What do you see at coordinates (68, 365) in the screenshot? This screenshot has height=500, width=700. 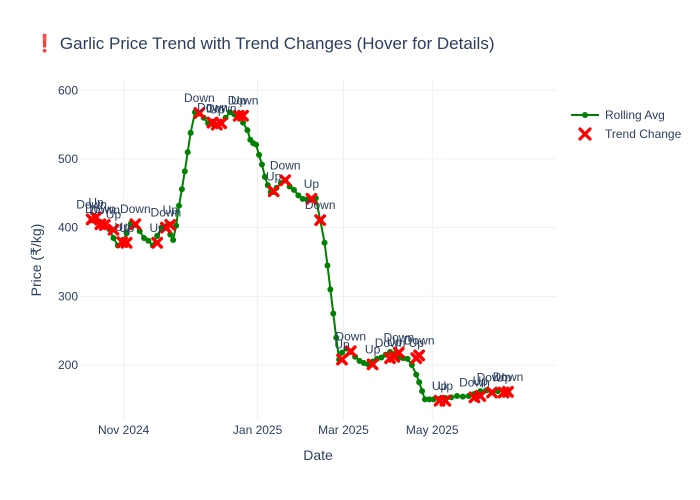 I see `y-tick-label: 200` at bounding box center [68, 365].